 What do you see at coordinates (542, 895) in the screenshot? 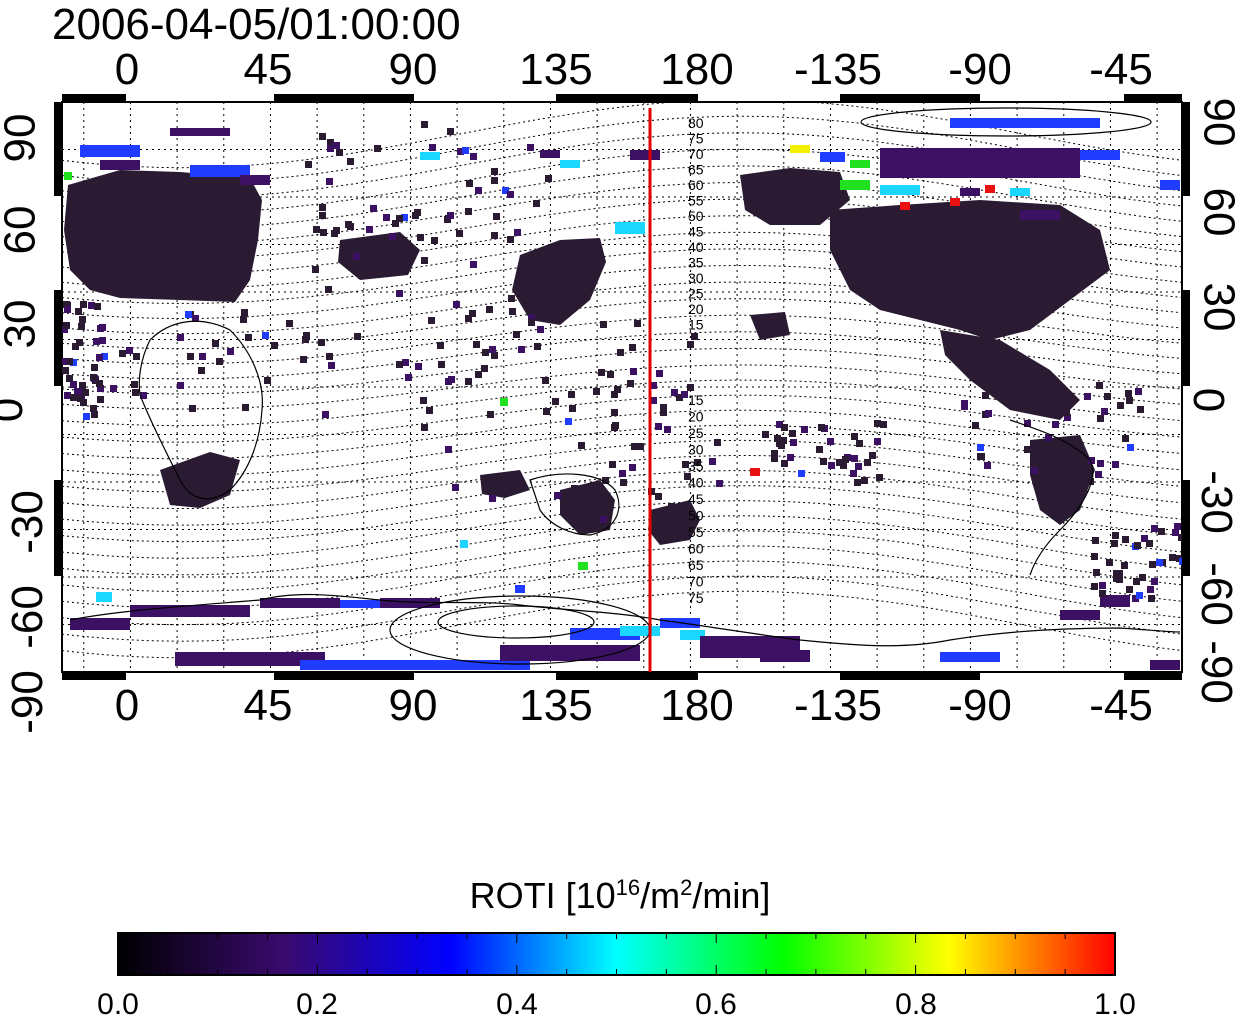
I see `colorbar-title-prefix: ROTI [10` at bounding box center [542, 895].